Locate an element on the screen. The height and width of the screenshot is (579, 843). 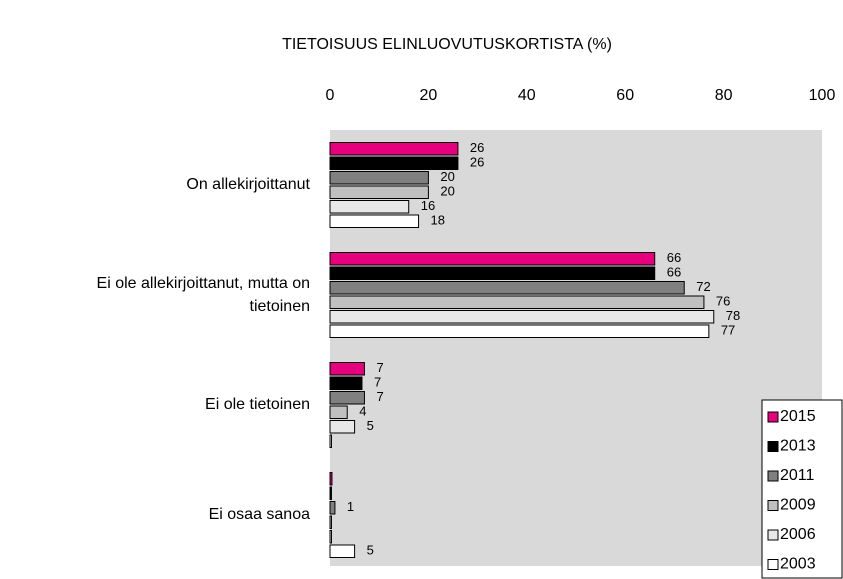
legend-label: 2013 is located at coordinates (798, 446).